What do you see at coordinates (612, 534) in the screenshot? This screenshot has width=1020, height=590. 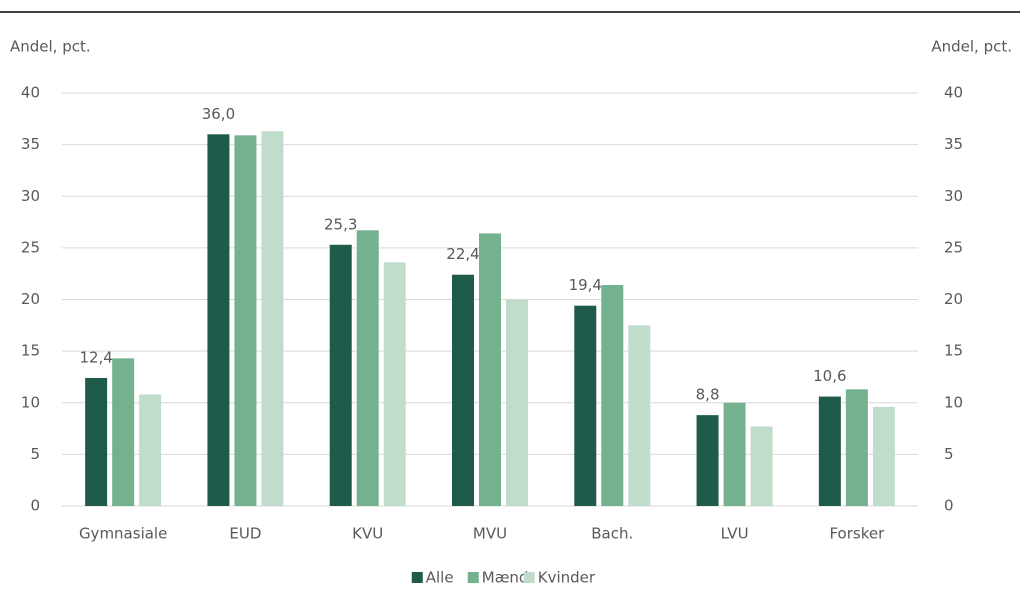 I see `x-tick-label: Bach.` at bounding box center [612, 534].